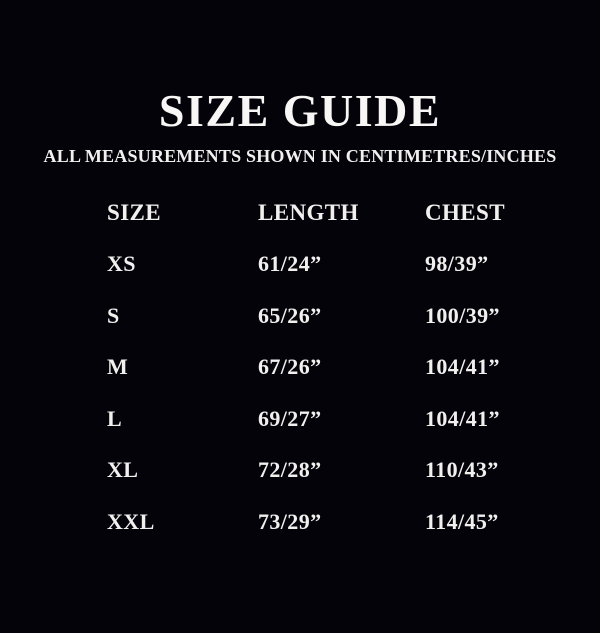 The image size is (600, 633). I want to click on length-cell: 69/27”, so click(290, 418).